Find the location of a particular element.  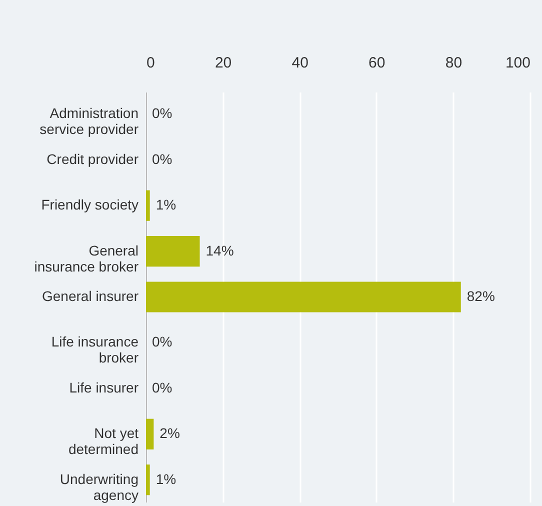

x-tick-label: 0 is located at coordinates (150, 63).